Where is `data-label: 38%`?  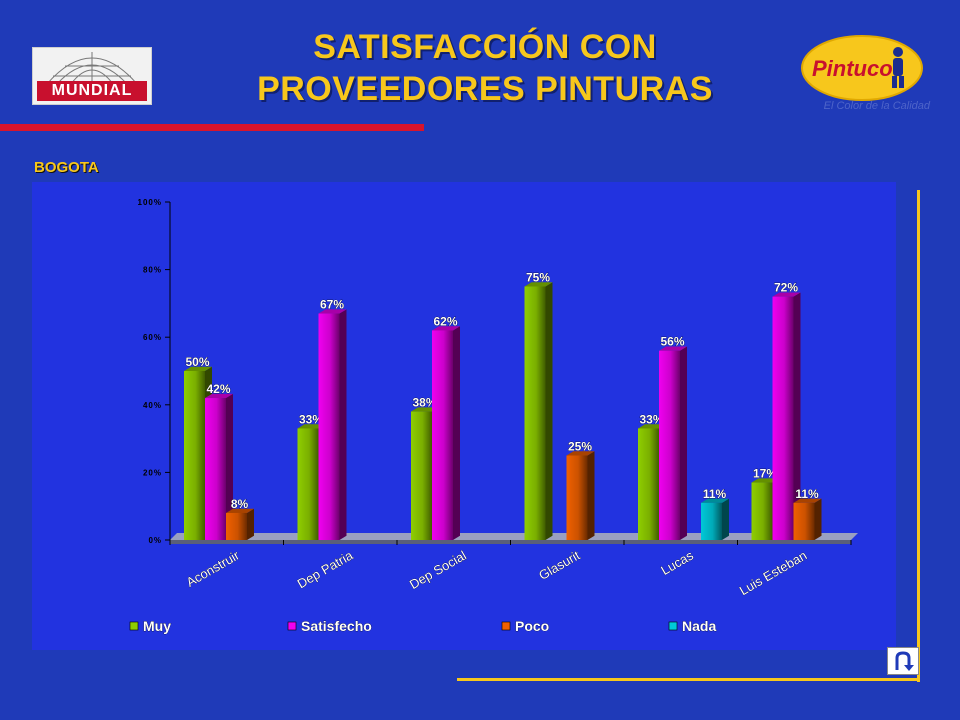 data-label: 38% is located at coordinates (424, 403).